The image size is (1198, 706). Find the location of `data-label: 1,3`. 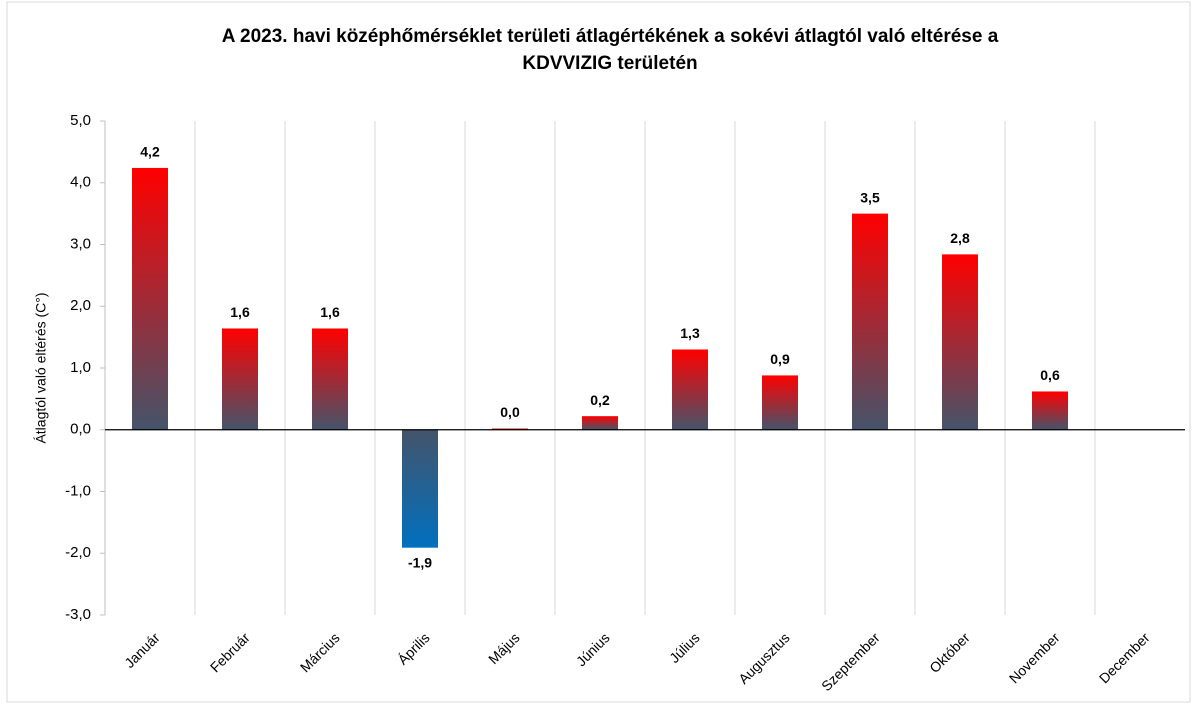

data-label: 1,3 is located at coordinates (690, 333).